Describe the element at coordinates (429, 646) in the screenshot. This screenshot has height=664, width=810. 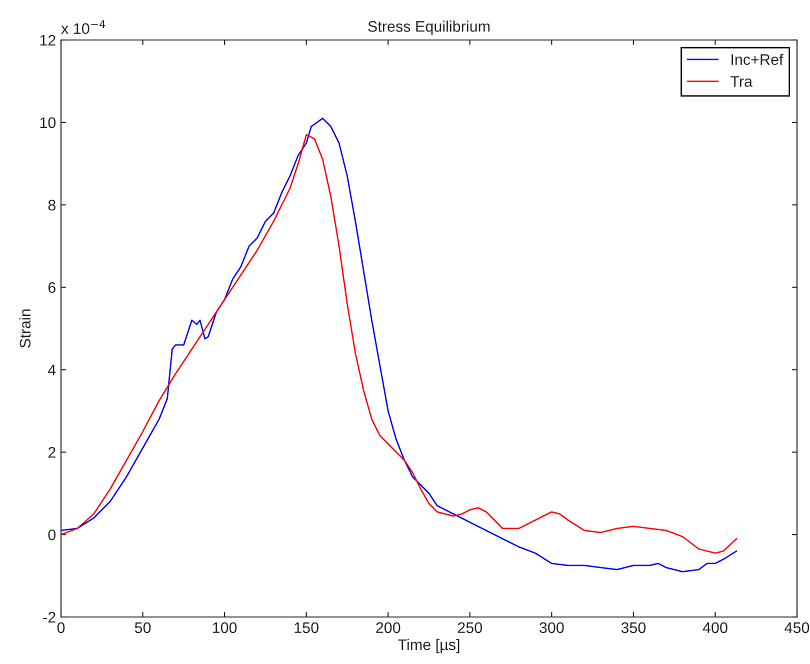
I see `x-axis-title: Time [µs]` at that location.